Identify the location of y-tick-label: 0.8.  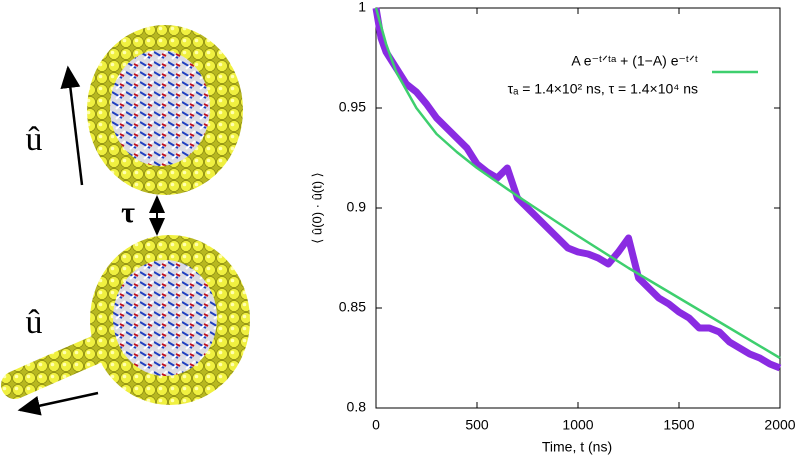
(357, 407).